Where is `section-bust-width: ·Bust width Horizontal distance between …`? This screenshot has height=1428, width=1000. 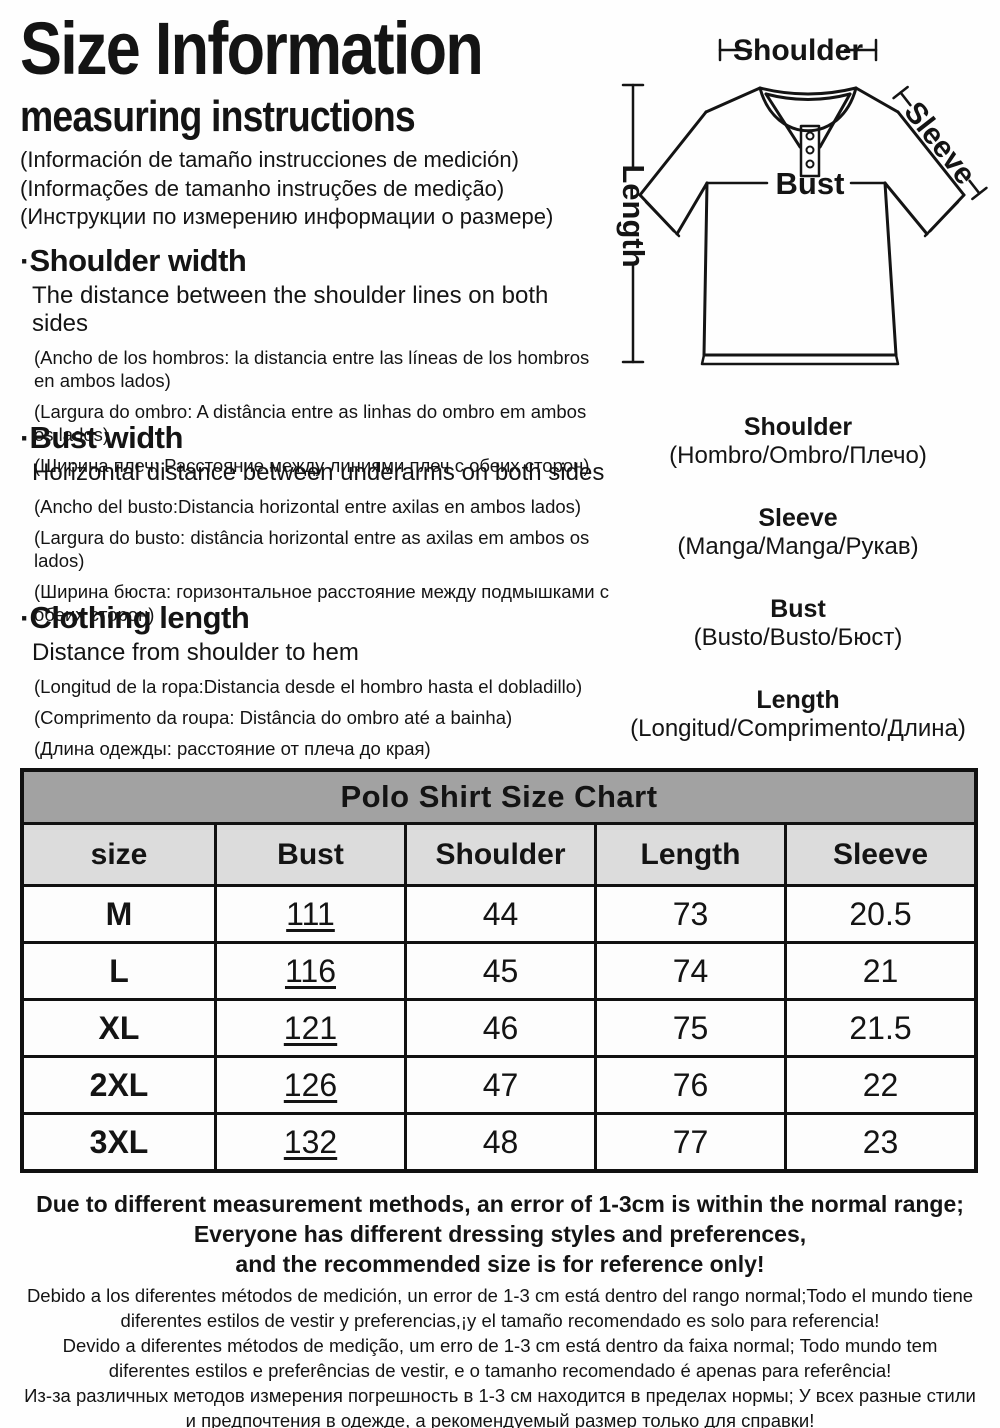
section-bust-width: ·Bust width Horizontal distance between … is located at coordinates (315, 522).